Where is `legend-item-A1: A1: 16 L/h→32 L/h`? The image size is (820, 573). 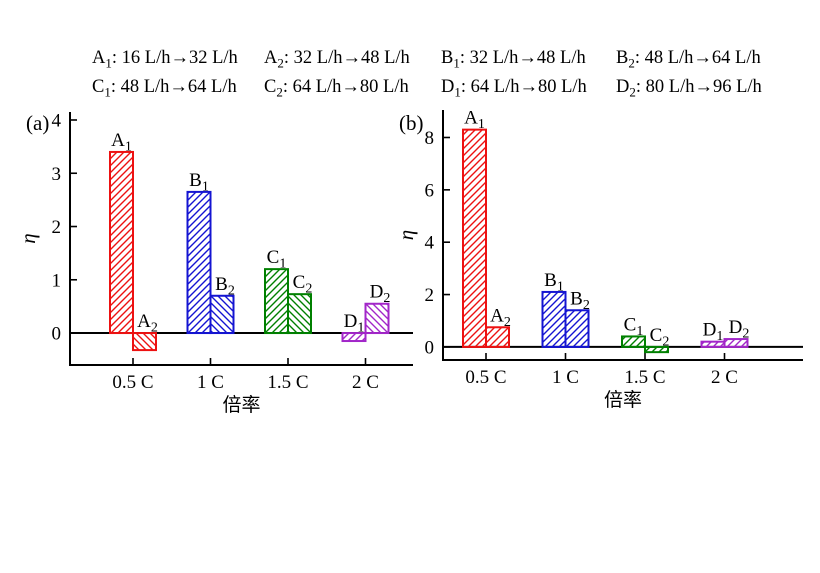
legend-item-A1: A1: 16 L/h→32 L/h is located at coordinates (165, 59).